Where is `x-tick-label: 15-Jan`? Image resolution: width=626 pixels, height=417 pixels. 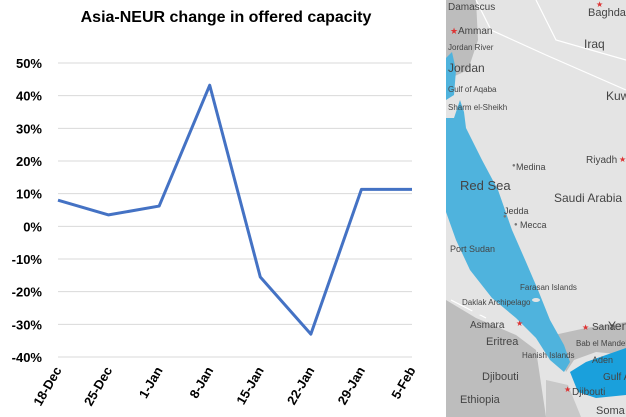 x-tick-label: 15-Jan is located at coordinates (250, 385).